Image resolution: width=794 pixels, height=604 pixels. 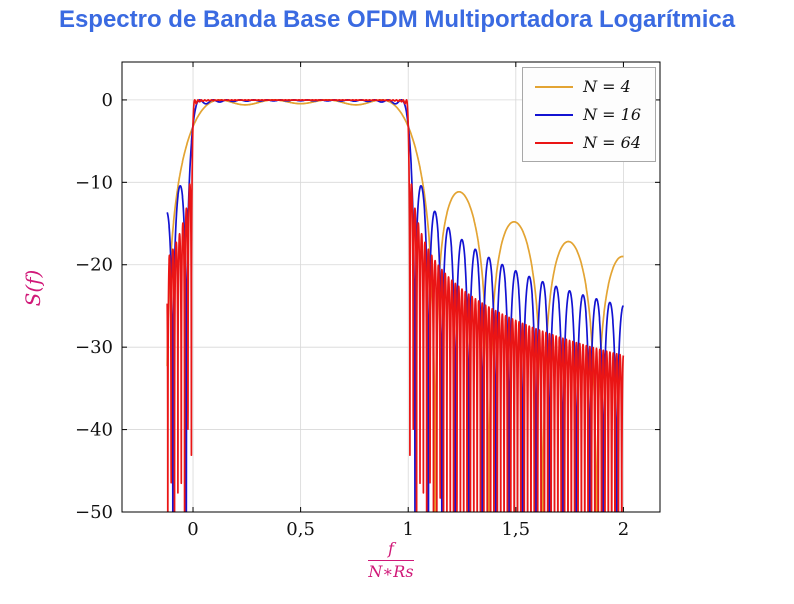 What do you see at coordinates (94, 430) in the screenshot?
I see `y-tick-label: −40` at bounding box center [94, 430].